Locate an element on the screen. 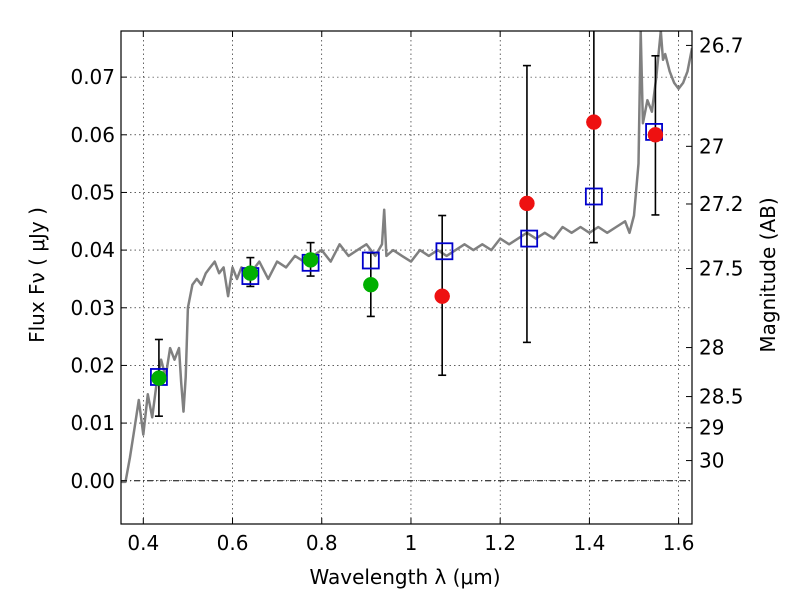 The width and height of the screenshot is (800, 600). x-tick-label: 0.8 is located at coordinates (322, 543).